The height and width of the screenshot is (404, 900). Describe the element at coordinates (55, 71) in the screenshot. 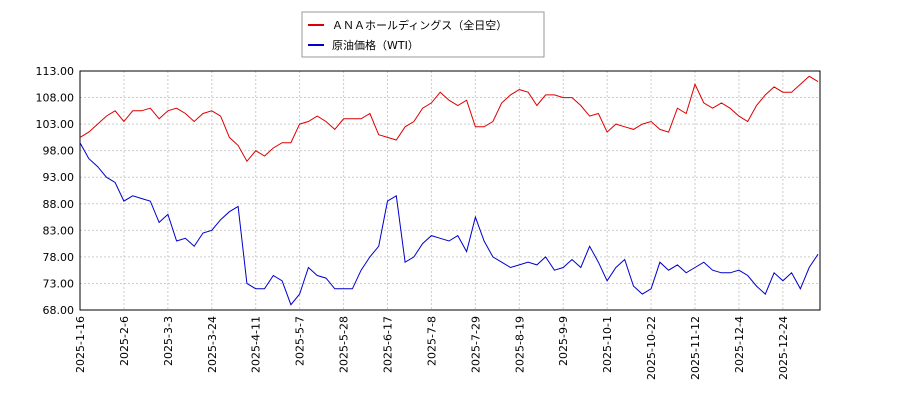

I see `y-tick-label: 113.00` at that location.